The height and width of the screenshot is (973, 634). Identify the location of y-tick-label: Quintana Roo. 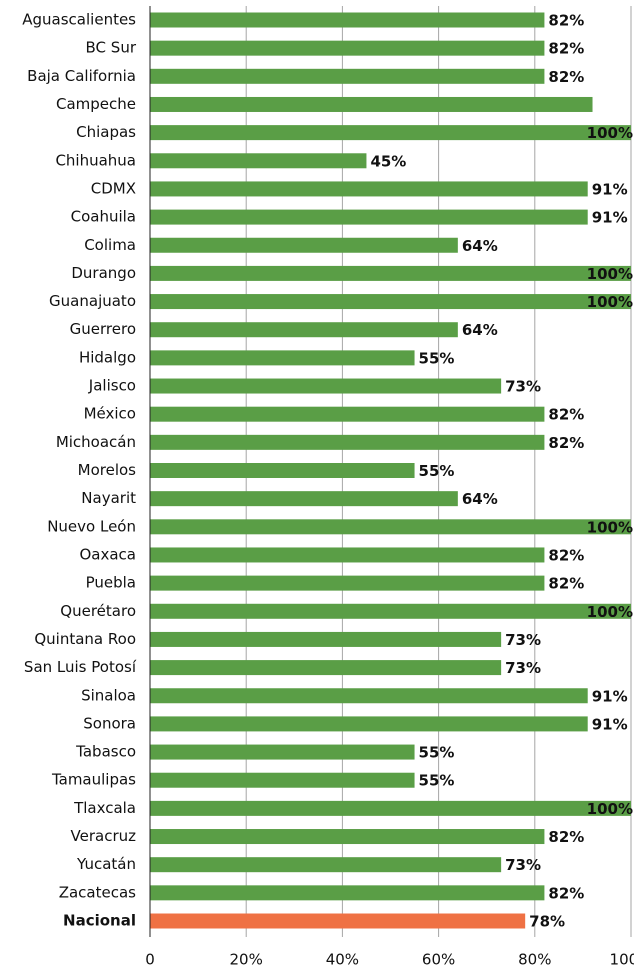
(85, 639).